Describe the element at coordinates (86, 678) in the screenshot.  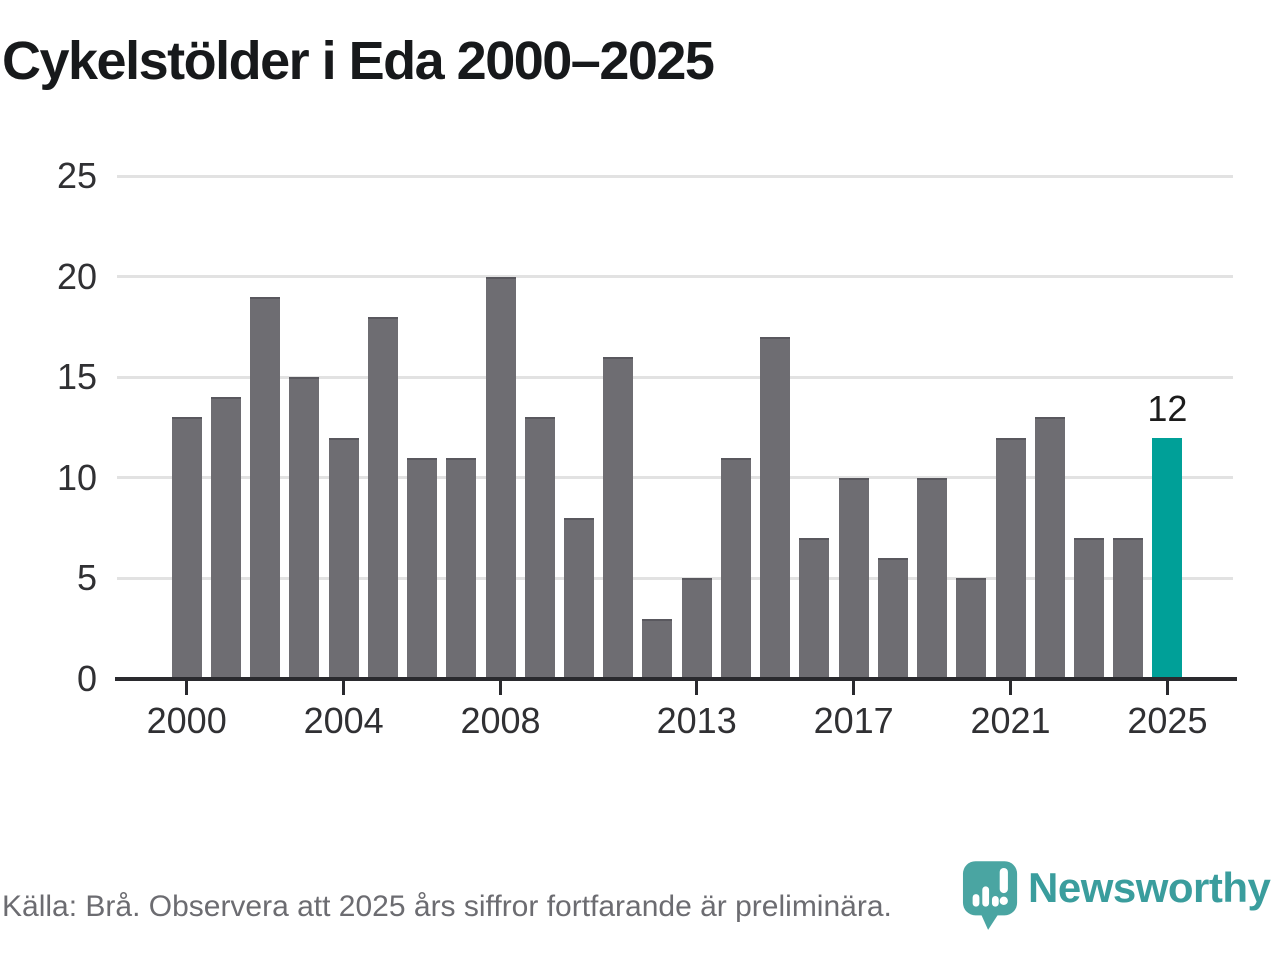
I see `y-tick-label-0: 0` at that location.